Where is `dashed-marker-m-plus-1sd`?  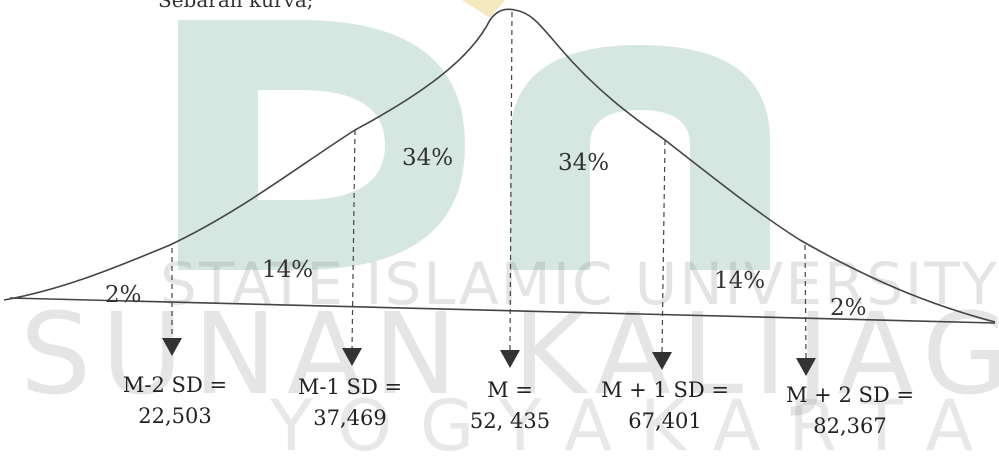
dashed-marker-m-plus-1sd is located at coordinates (663, 246).